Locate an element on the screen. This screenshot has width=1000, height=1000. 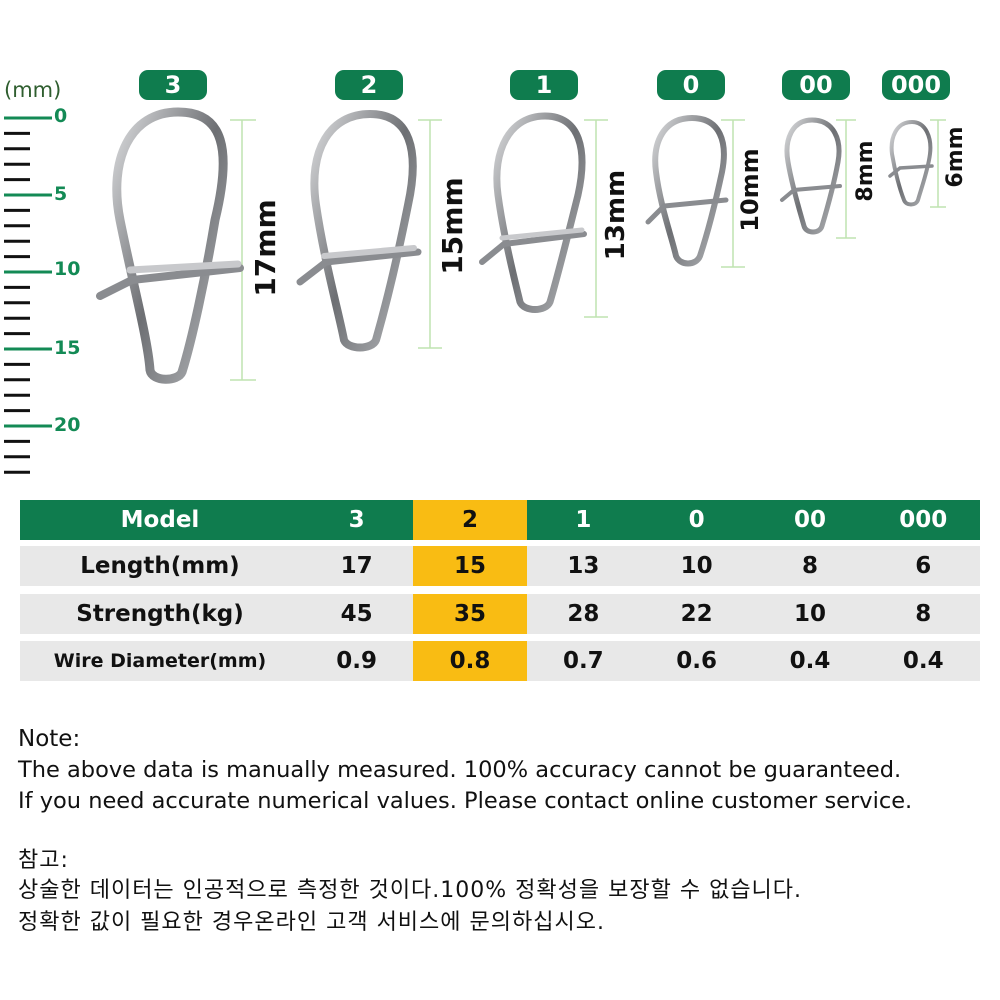
ruler is located at coordinates (28, 295).